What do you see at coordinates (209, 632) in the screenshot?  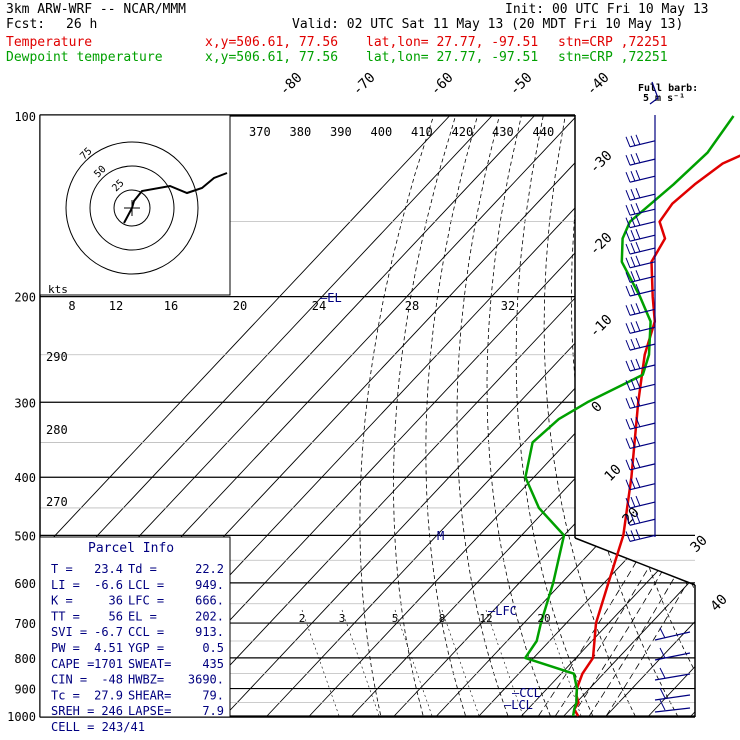 I see `parcel-value: 913.` at bounding box center [209, 632].